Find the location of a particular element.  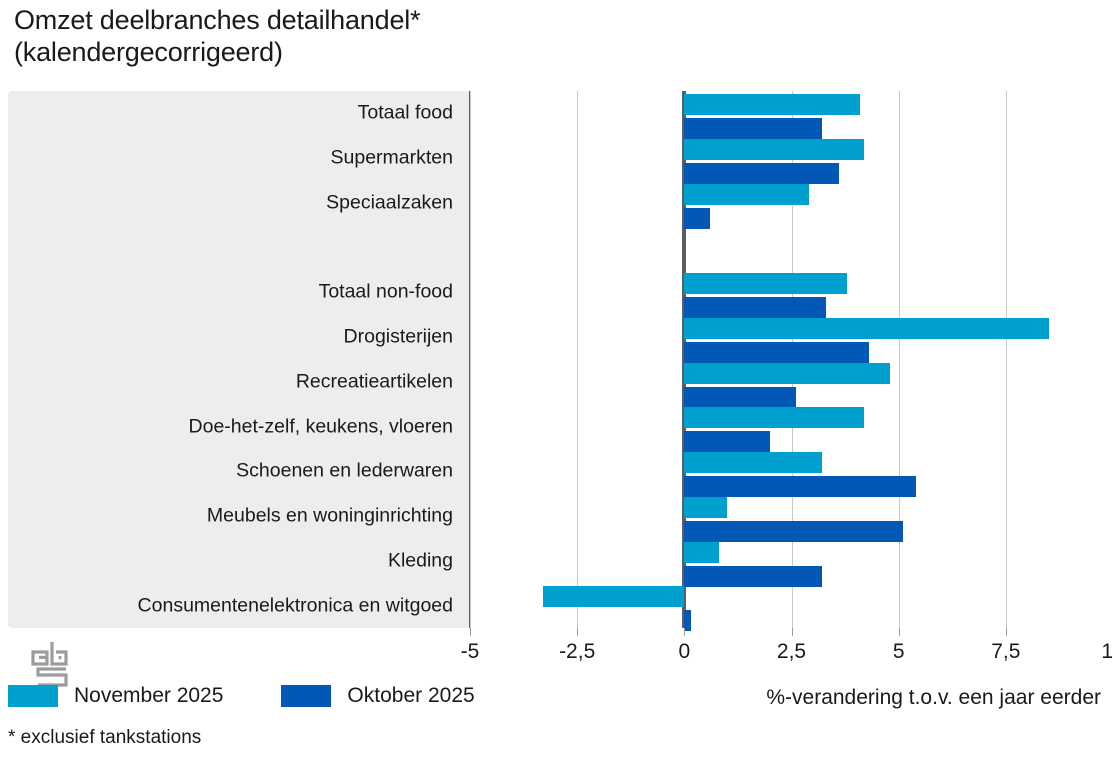

x-axis-ticks is located at coordinates (791, 632).